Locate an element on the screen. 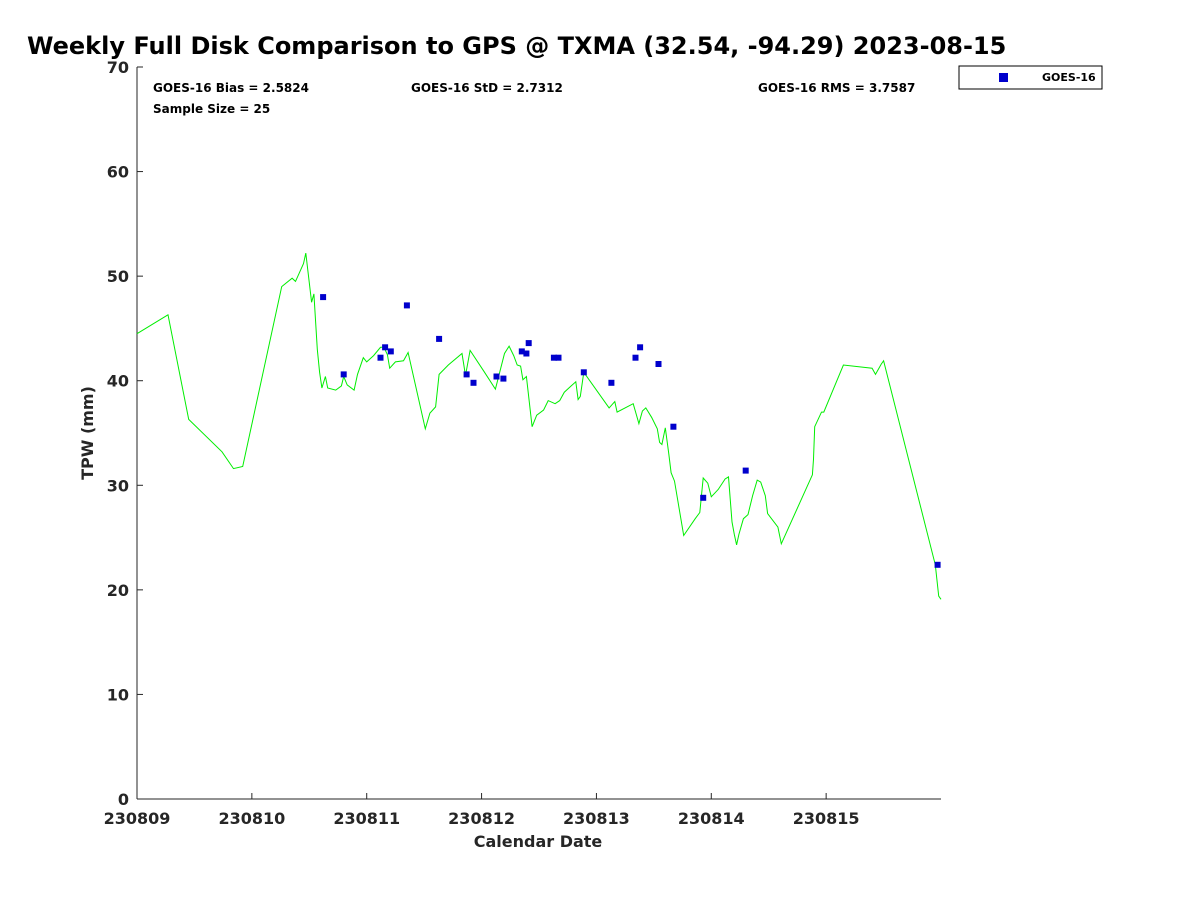 This screenshot has height=900, width=1200. x-tick-label: 230814 is located at coordinates (711, 818).